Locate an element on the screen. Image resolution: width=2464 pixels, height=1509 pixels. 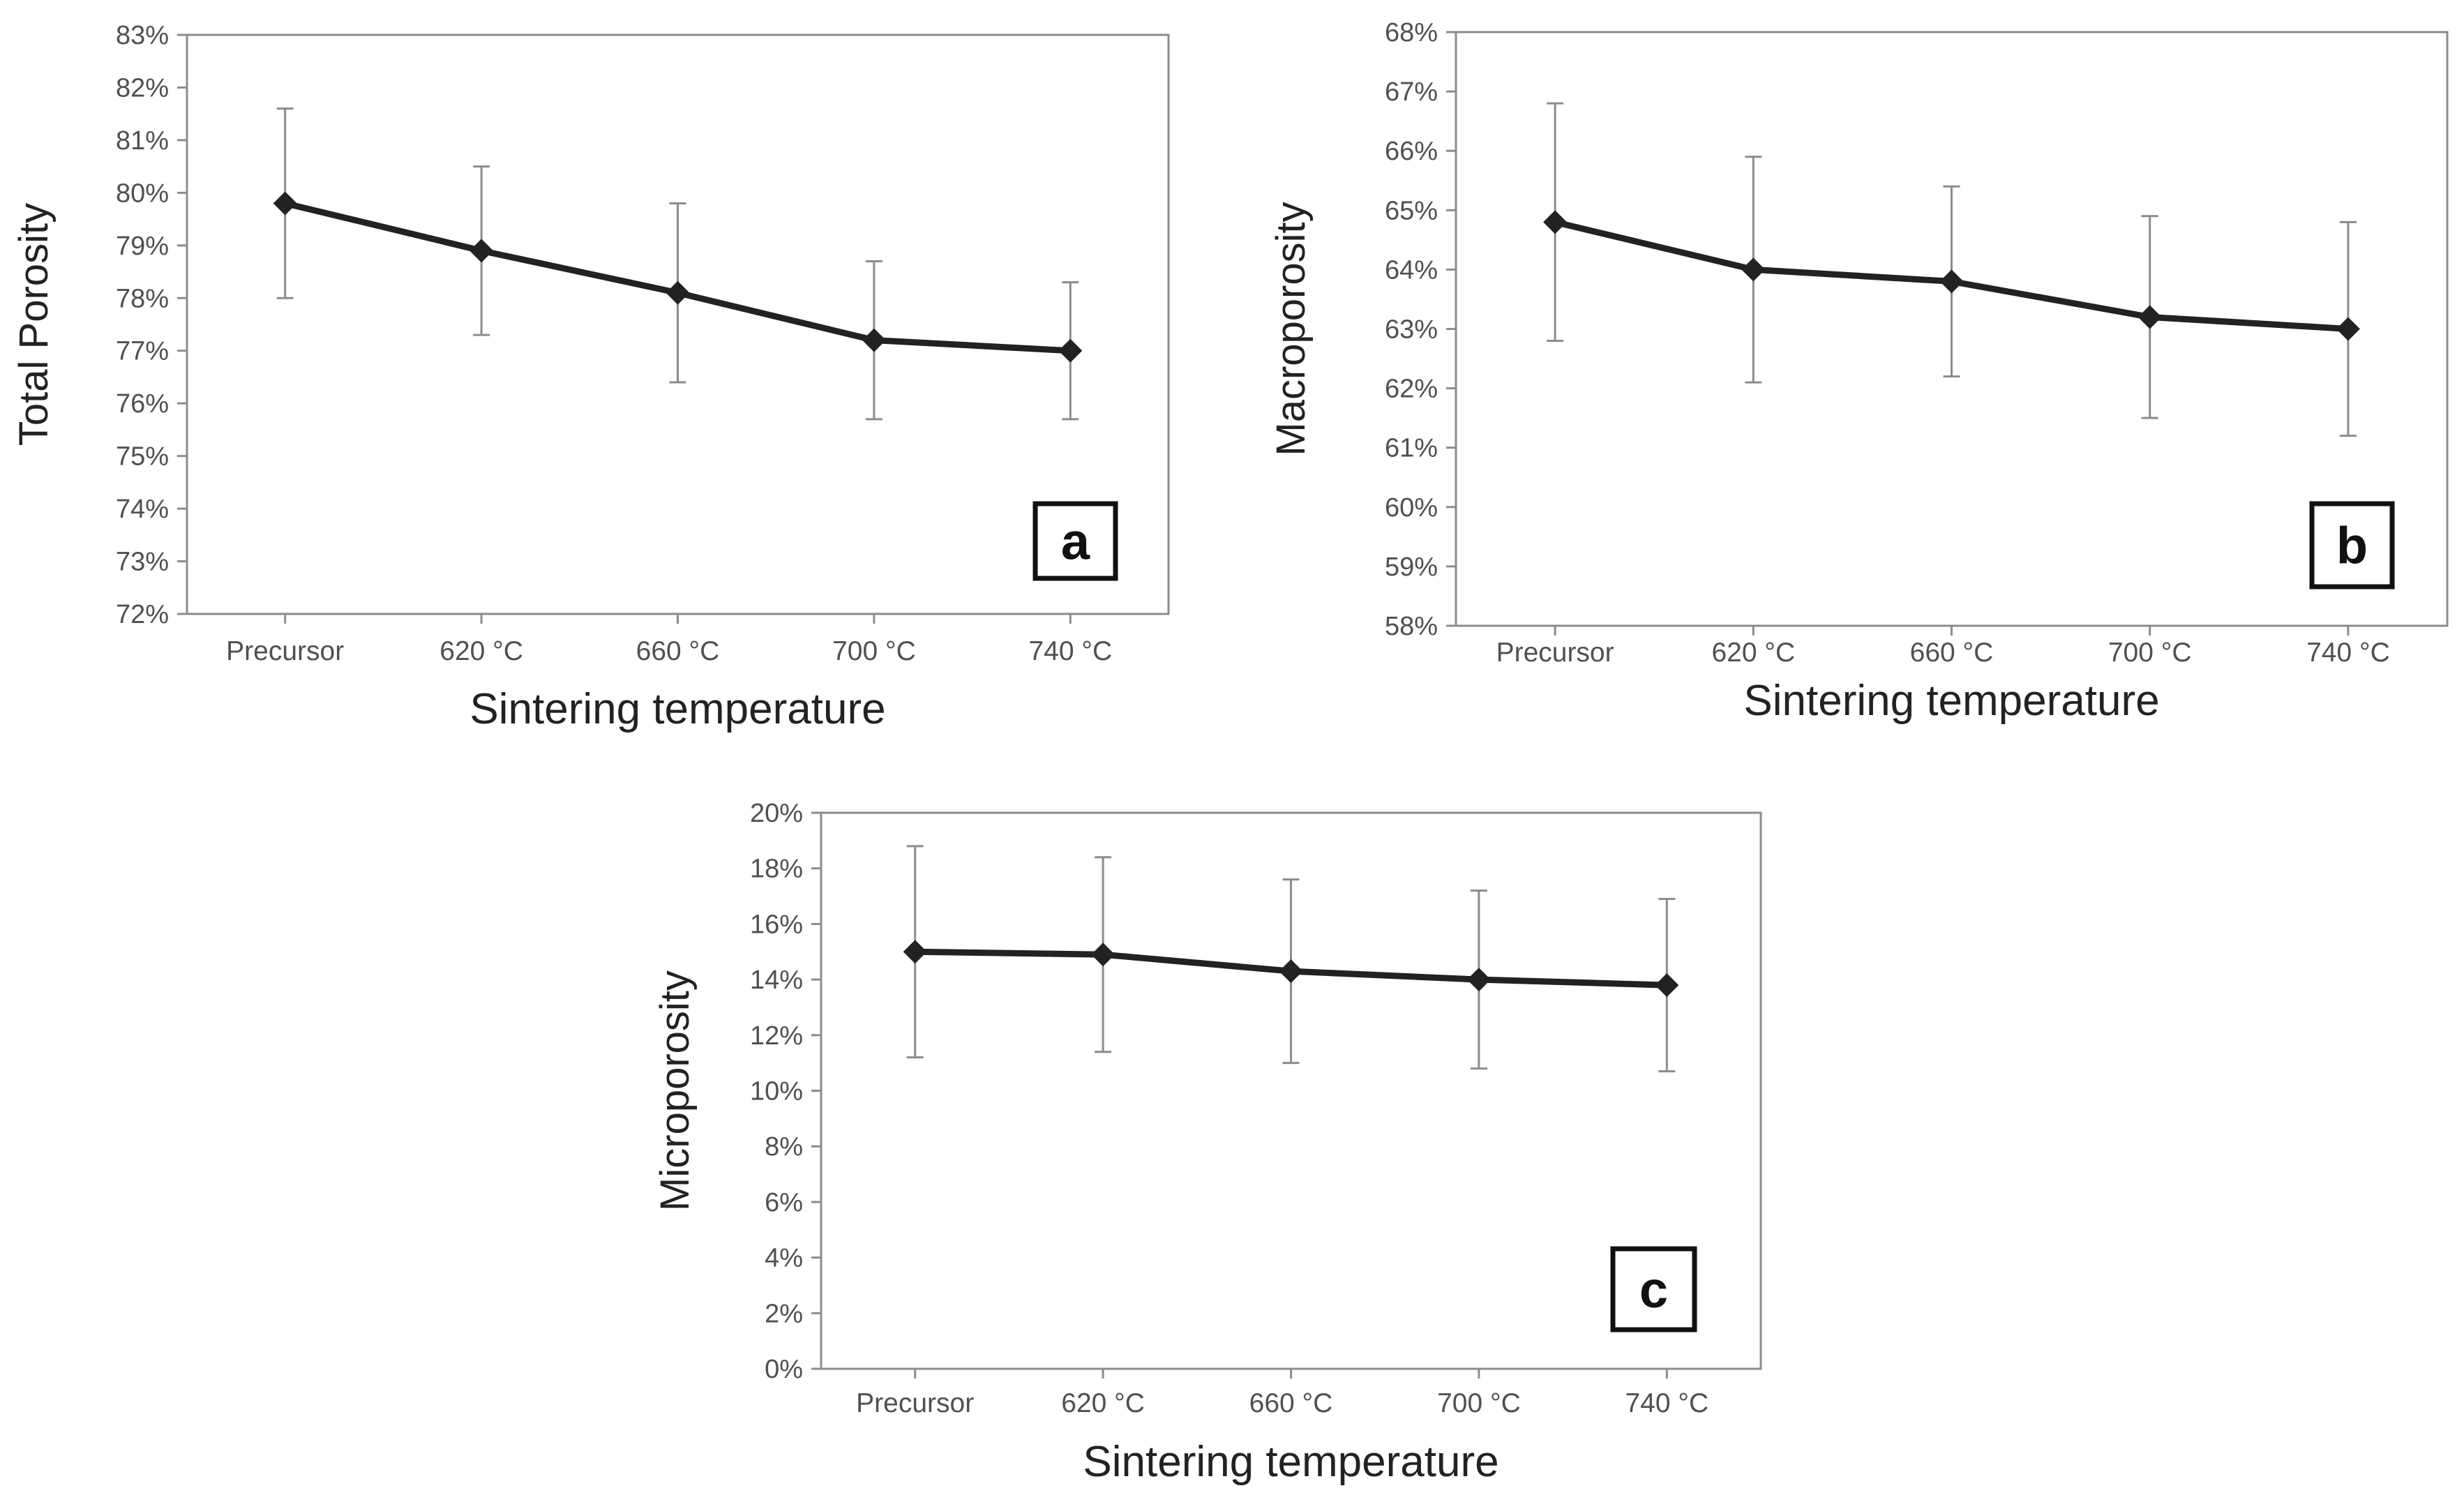
y-tick-label: 73% is located at coordinates (143, 562).